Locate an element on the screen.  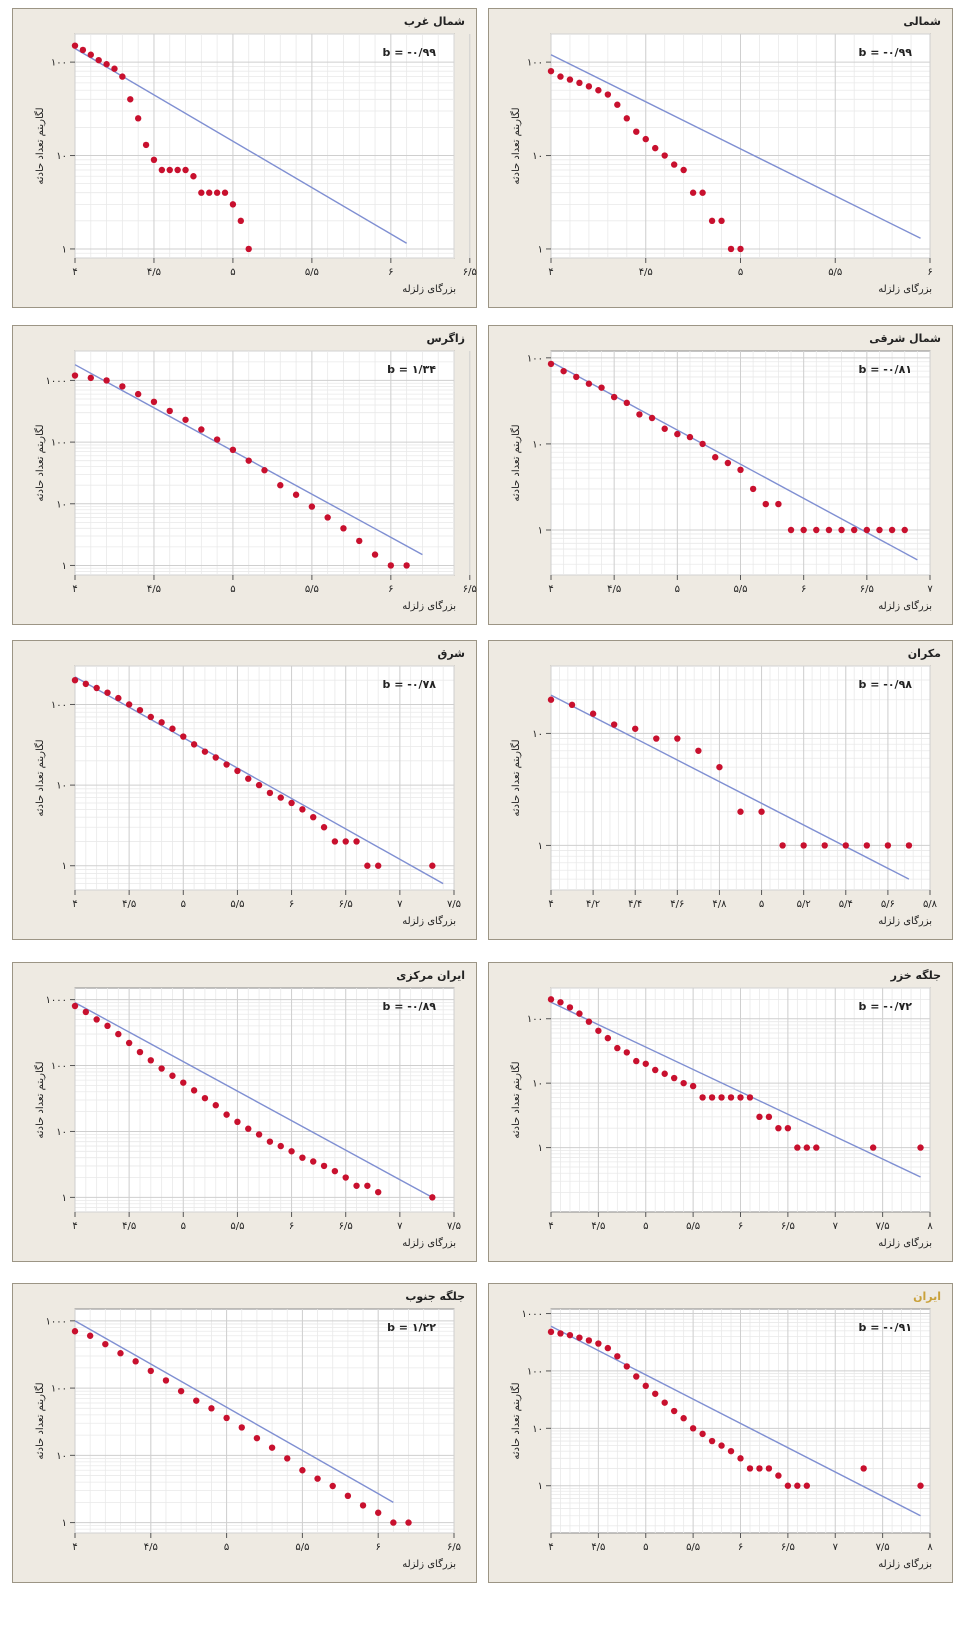
chart-title: شمال غرب is located at coordinates (434, 21).